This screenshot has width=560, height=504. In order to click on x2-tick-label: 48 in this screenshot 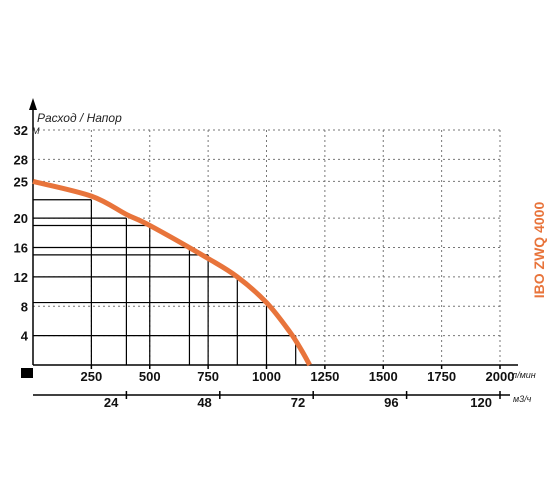, I will do `click(204, 402)`.